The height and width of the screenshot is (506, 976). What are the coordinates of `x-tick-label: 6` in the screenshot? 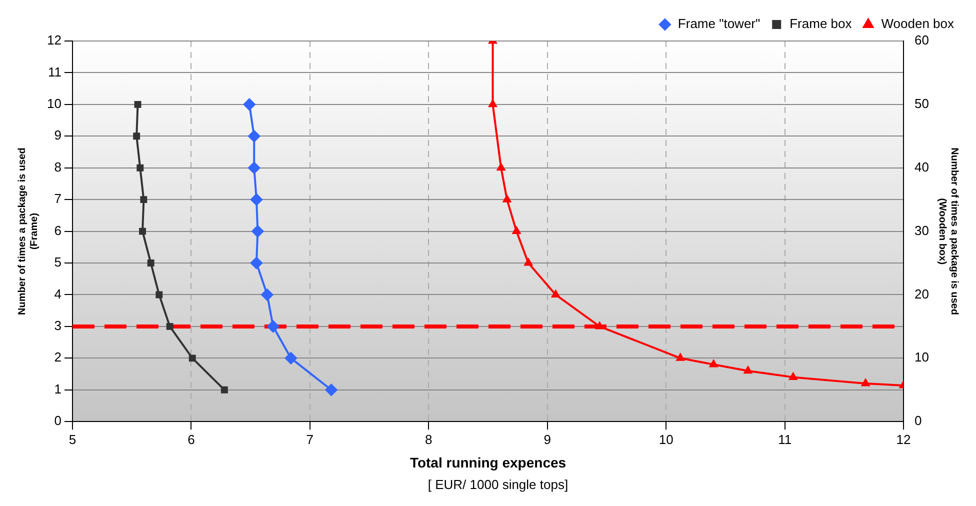 It's located at (191, 439).